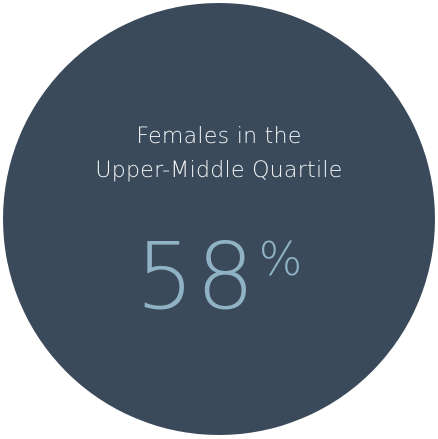 The image size is (438, 439). What do you see at coordinates (219, 170) in the screenshot?
I see `stat-title-line-2: Upper-Middle Quartile` at bounding box center [219, 170].